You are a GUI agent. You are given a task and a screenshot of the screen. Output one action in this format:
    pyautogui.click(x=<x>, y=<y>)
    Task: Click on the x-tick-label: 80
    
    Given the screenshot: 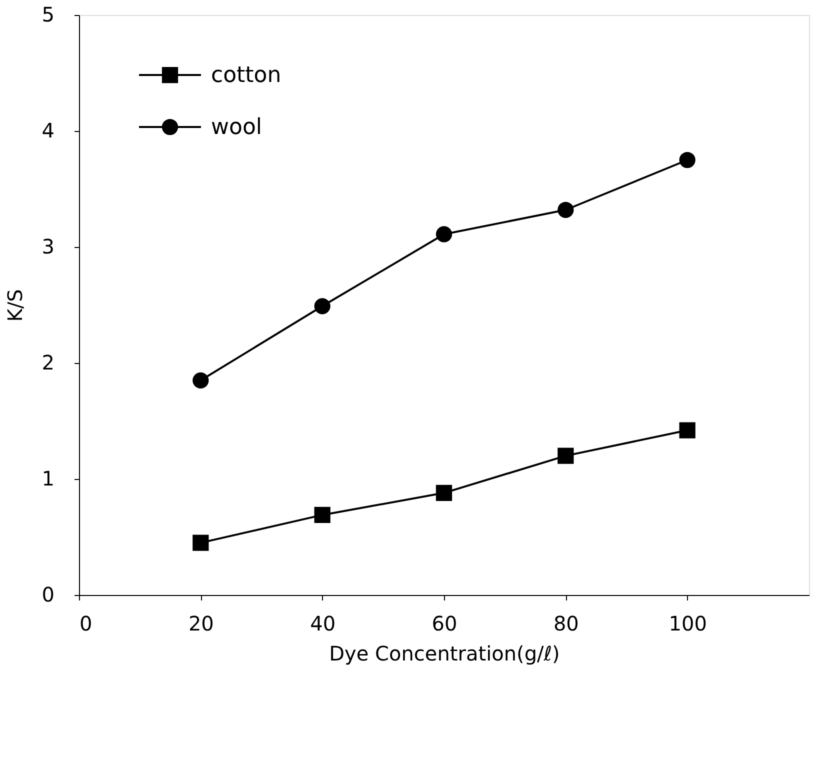 What is the action you would take?
    pyautogui.click(x=566, y=624)
    